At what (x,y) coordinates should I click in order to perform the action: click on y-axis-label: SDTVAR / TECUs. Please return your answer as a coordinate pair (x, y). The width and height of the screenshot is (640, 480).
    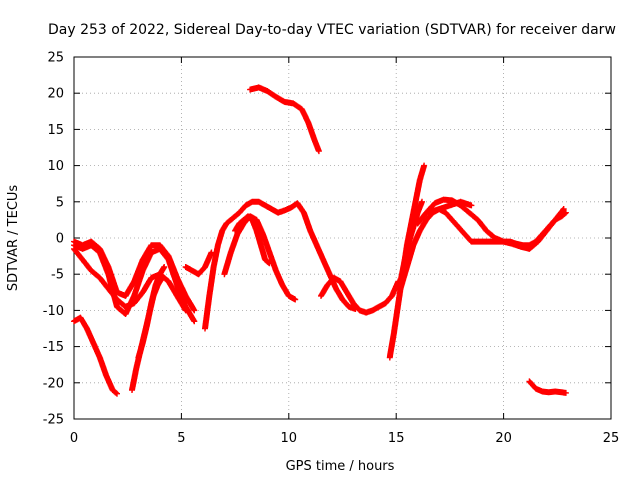
    Looking at the image, I should click on (13, 238).